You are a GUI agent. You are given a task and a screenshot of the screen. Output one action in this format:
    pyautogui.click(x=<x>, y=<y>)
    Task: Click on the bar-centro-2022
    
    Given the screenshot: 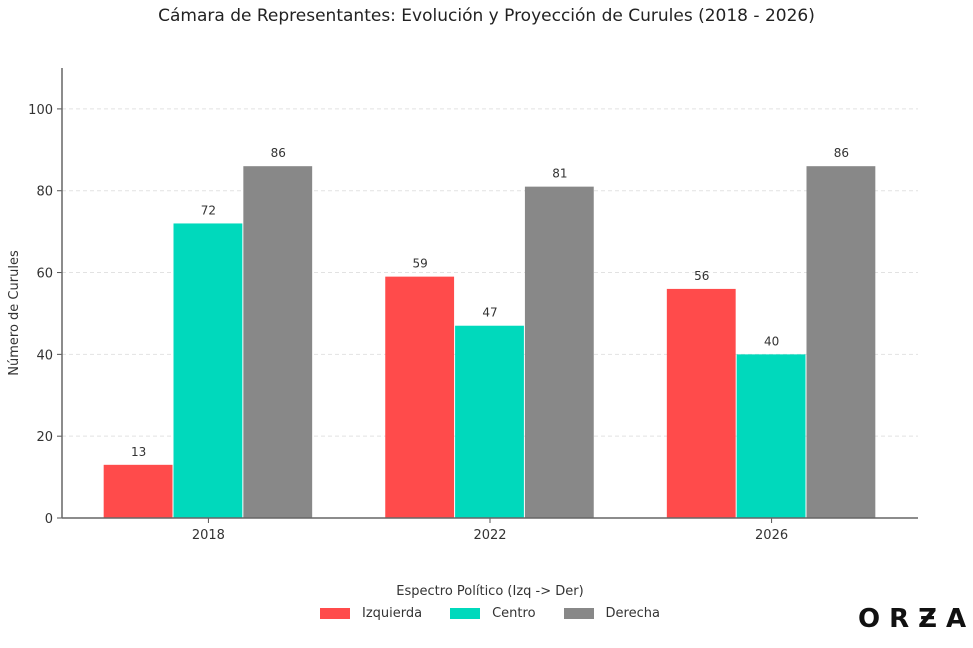 What is the action you would take?
    pyautogui.click(x=489, y=421)
    